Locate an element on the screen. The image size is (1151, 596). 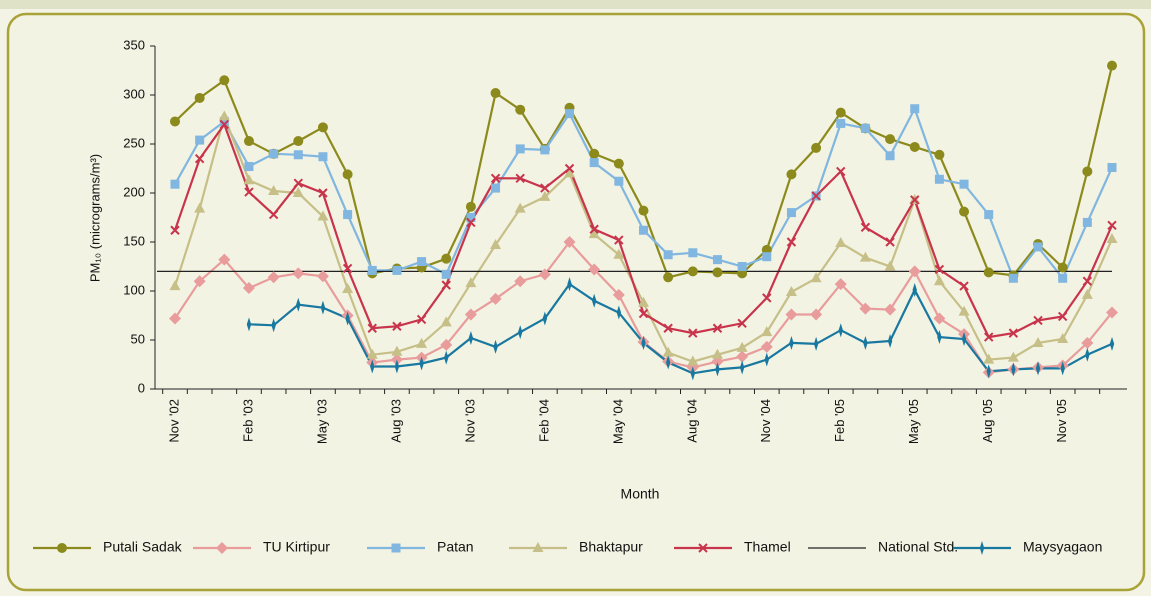
legend-label: National Std. is located at coordinates (918, 547).